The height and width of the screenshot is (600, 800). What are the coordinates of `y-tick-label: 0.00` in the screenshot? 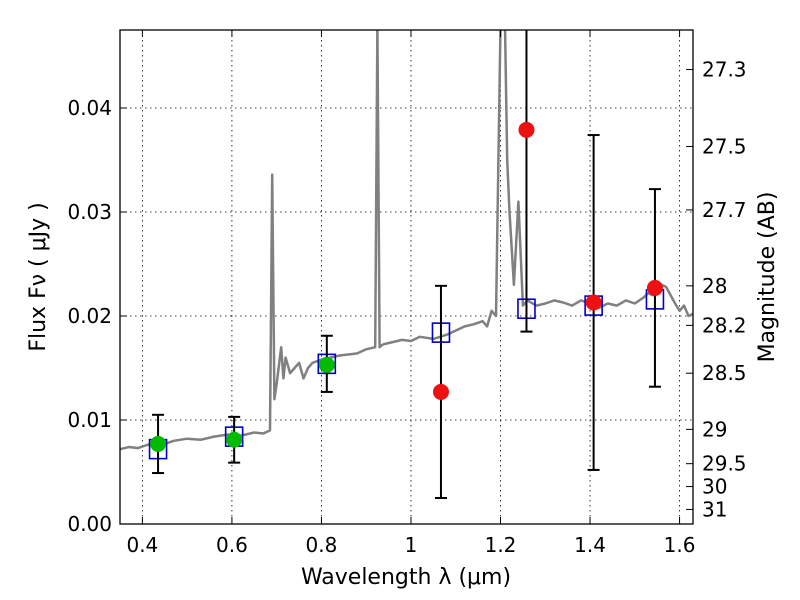 It's located at (89, 524).